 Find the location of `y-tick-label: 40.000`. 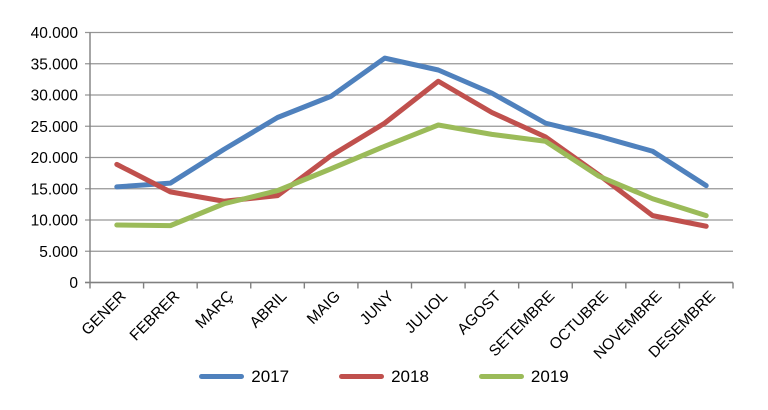

y-tick-label: 40.000 is located at coordinates (55, 33).